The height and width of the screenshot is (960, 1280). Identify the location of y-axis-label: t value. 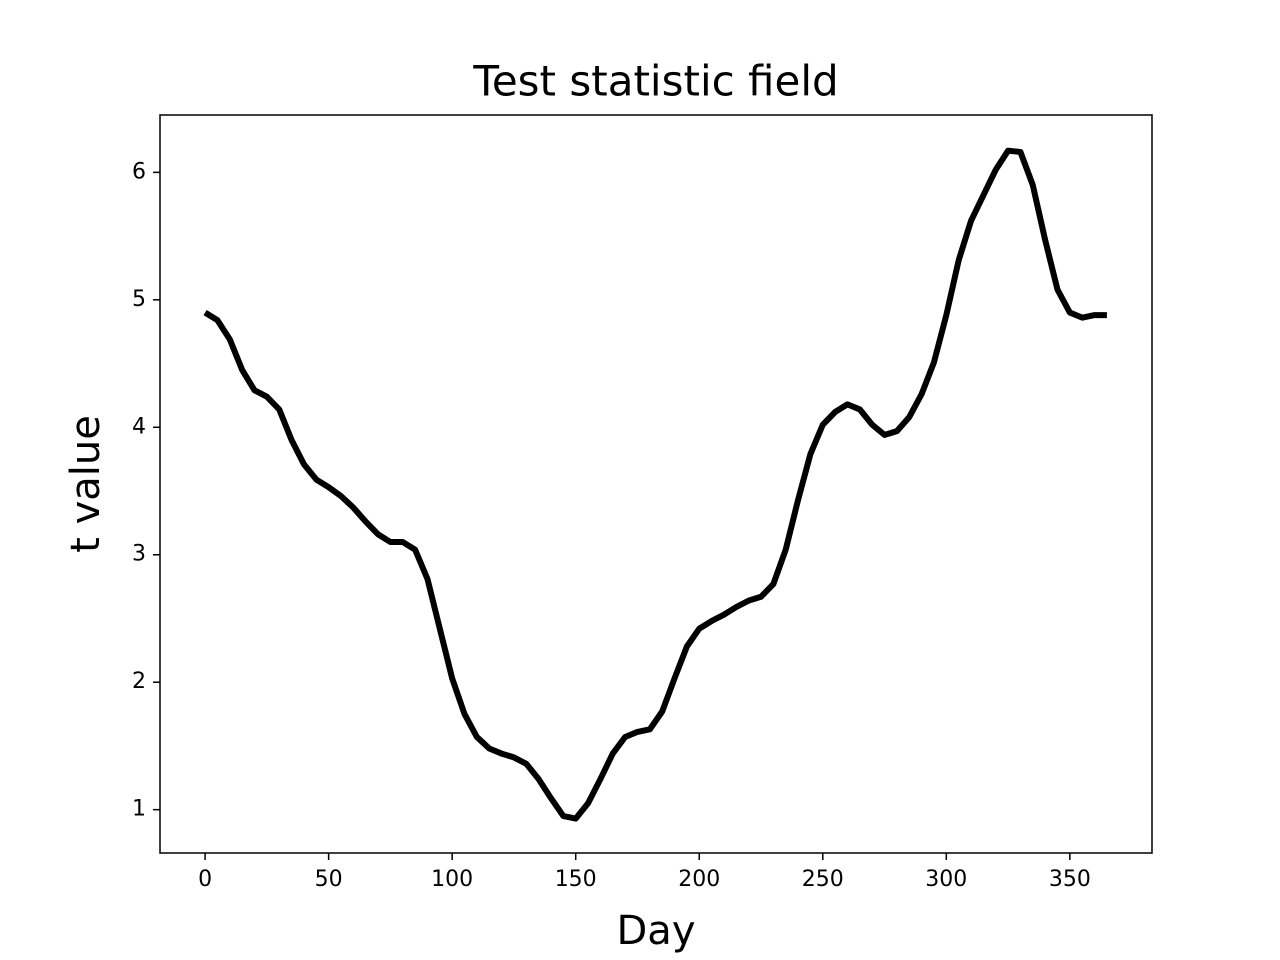
(86, 484).